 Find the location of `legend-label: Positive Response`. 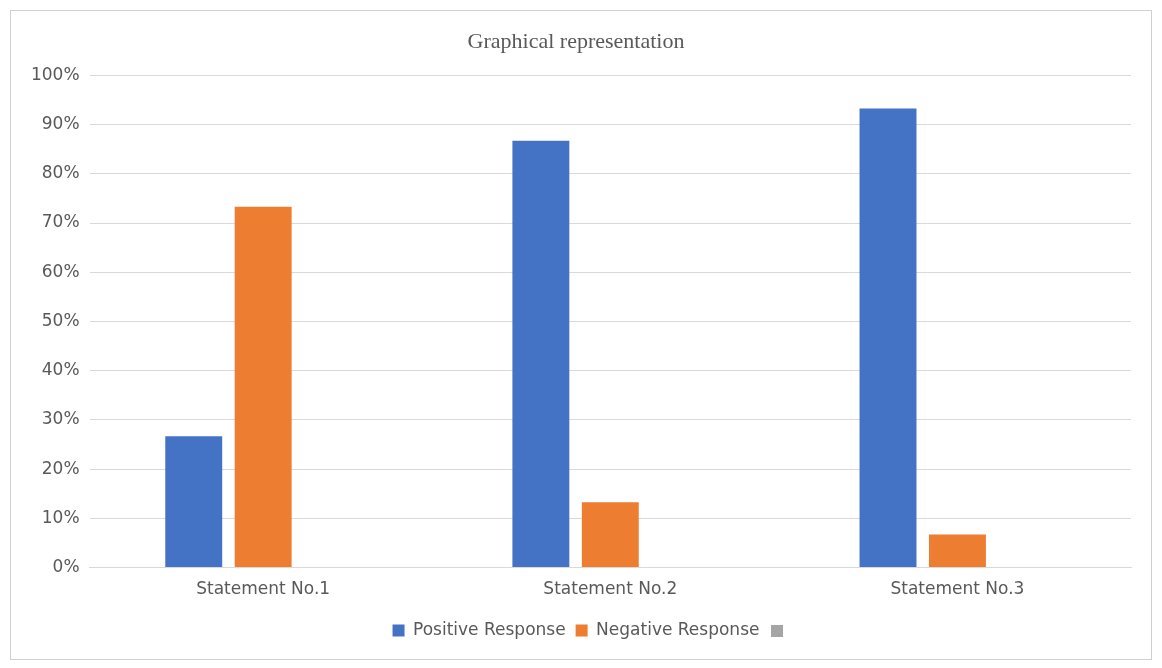

legend-label: Positive Response is located at coordinates (489, 628).